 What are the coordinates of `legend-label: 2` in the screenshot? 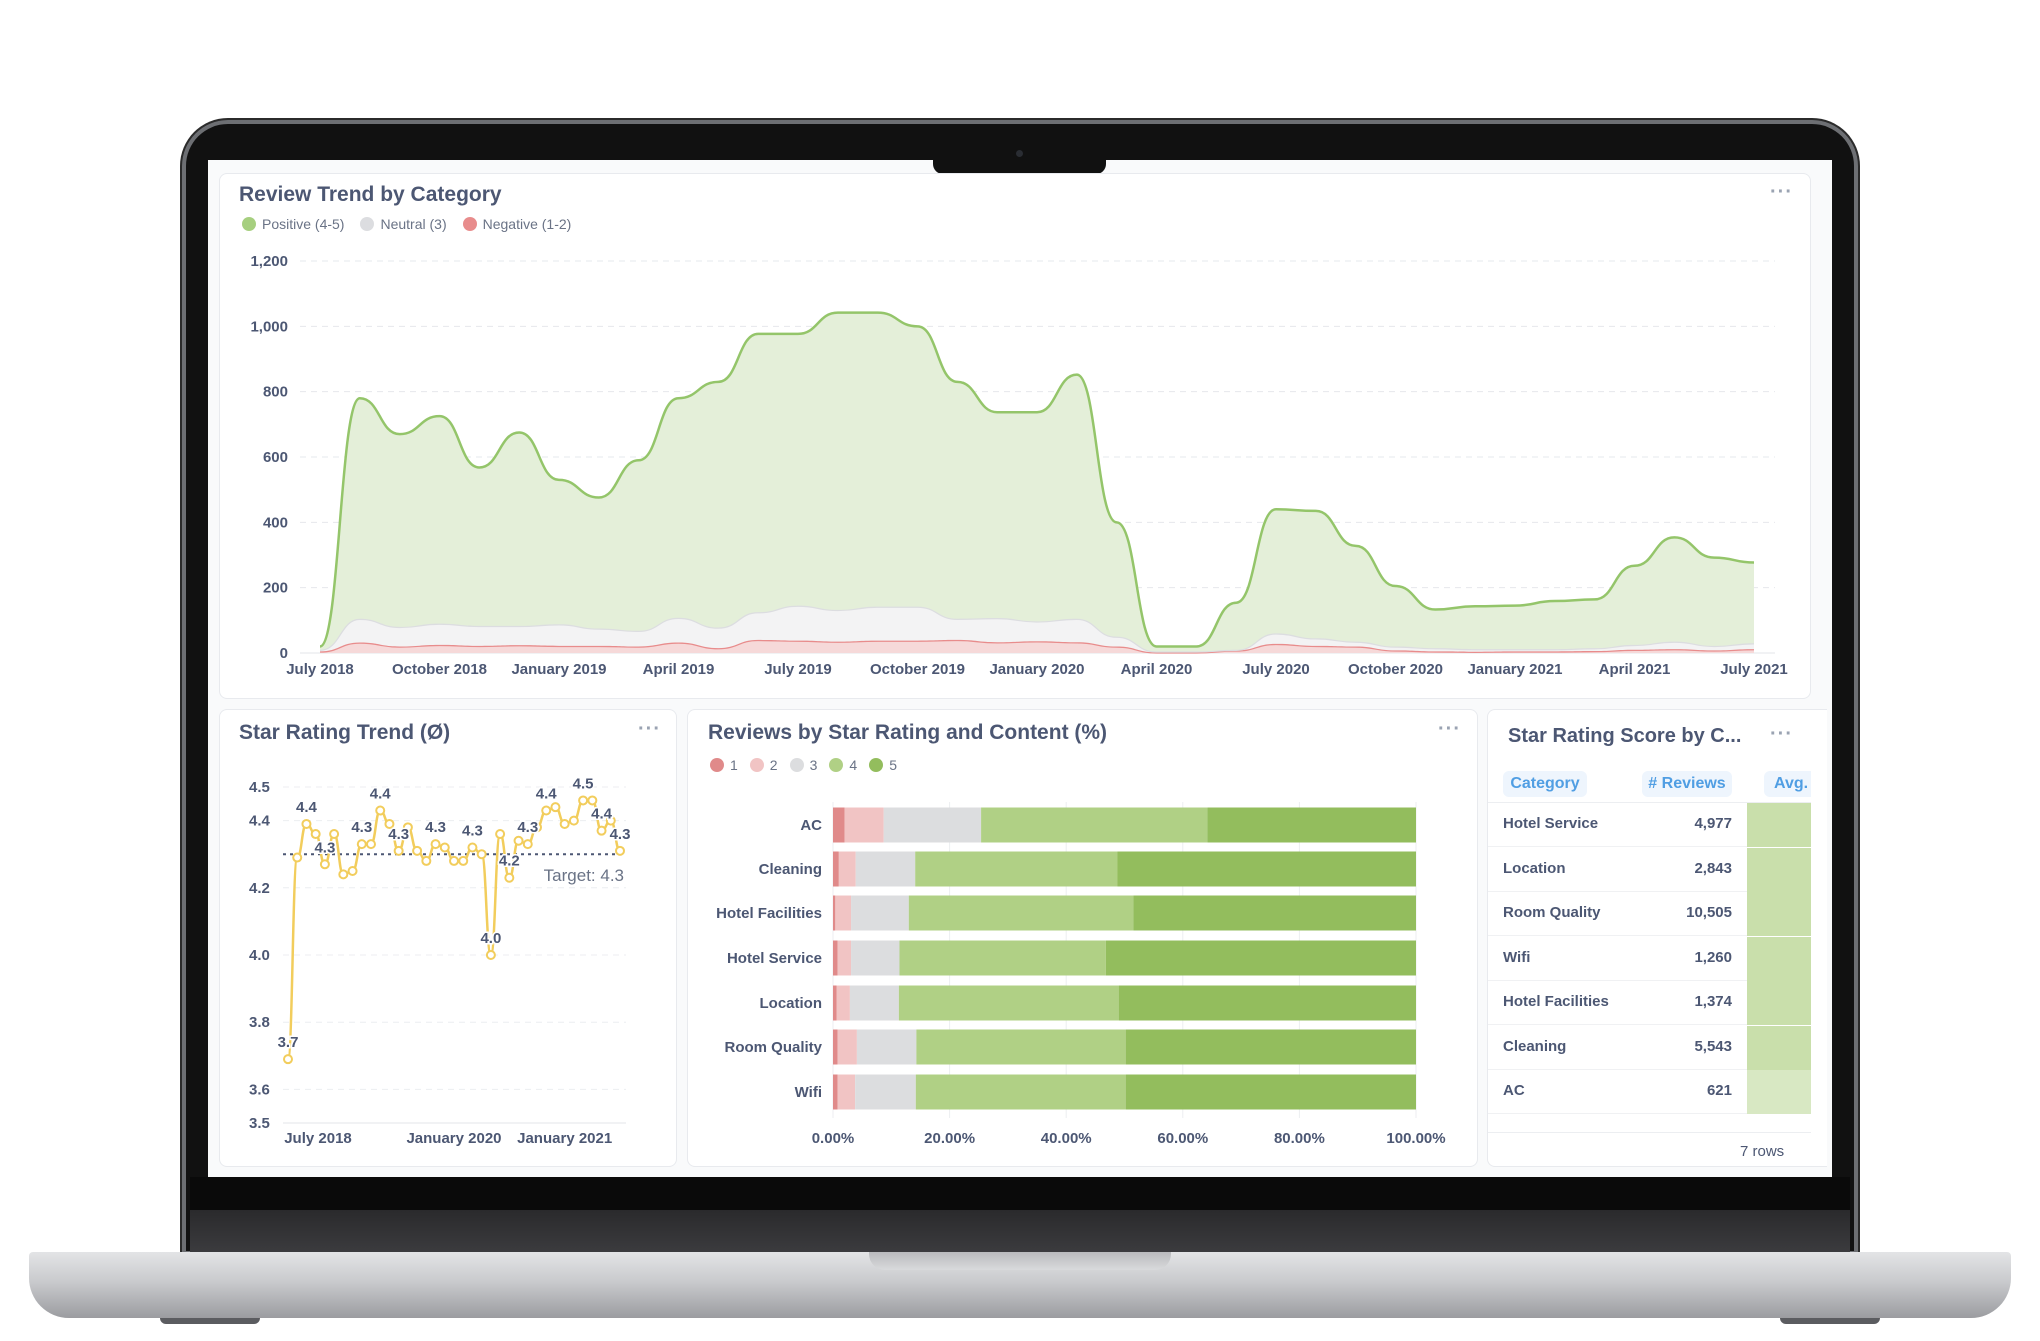 It's located at (773, 765).